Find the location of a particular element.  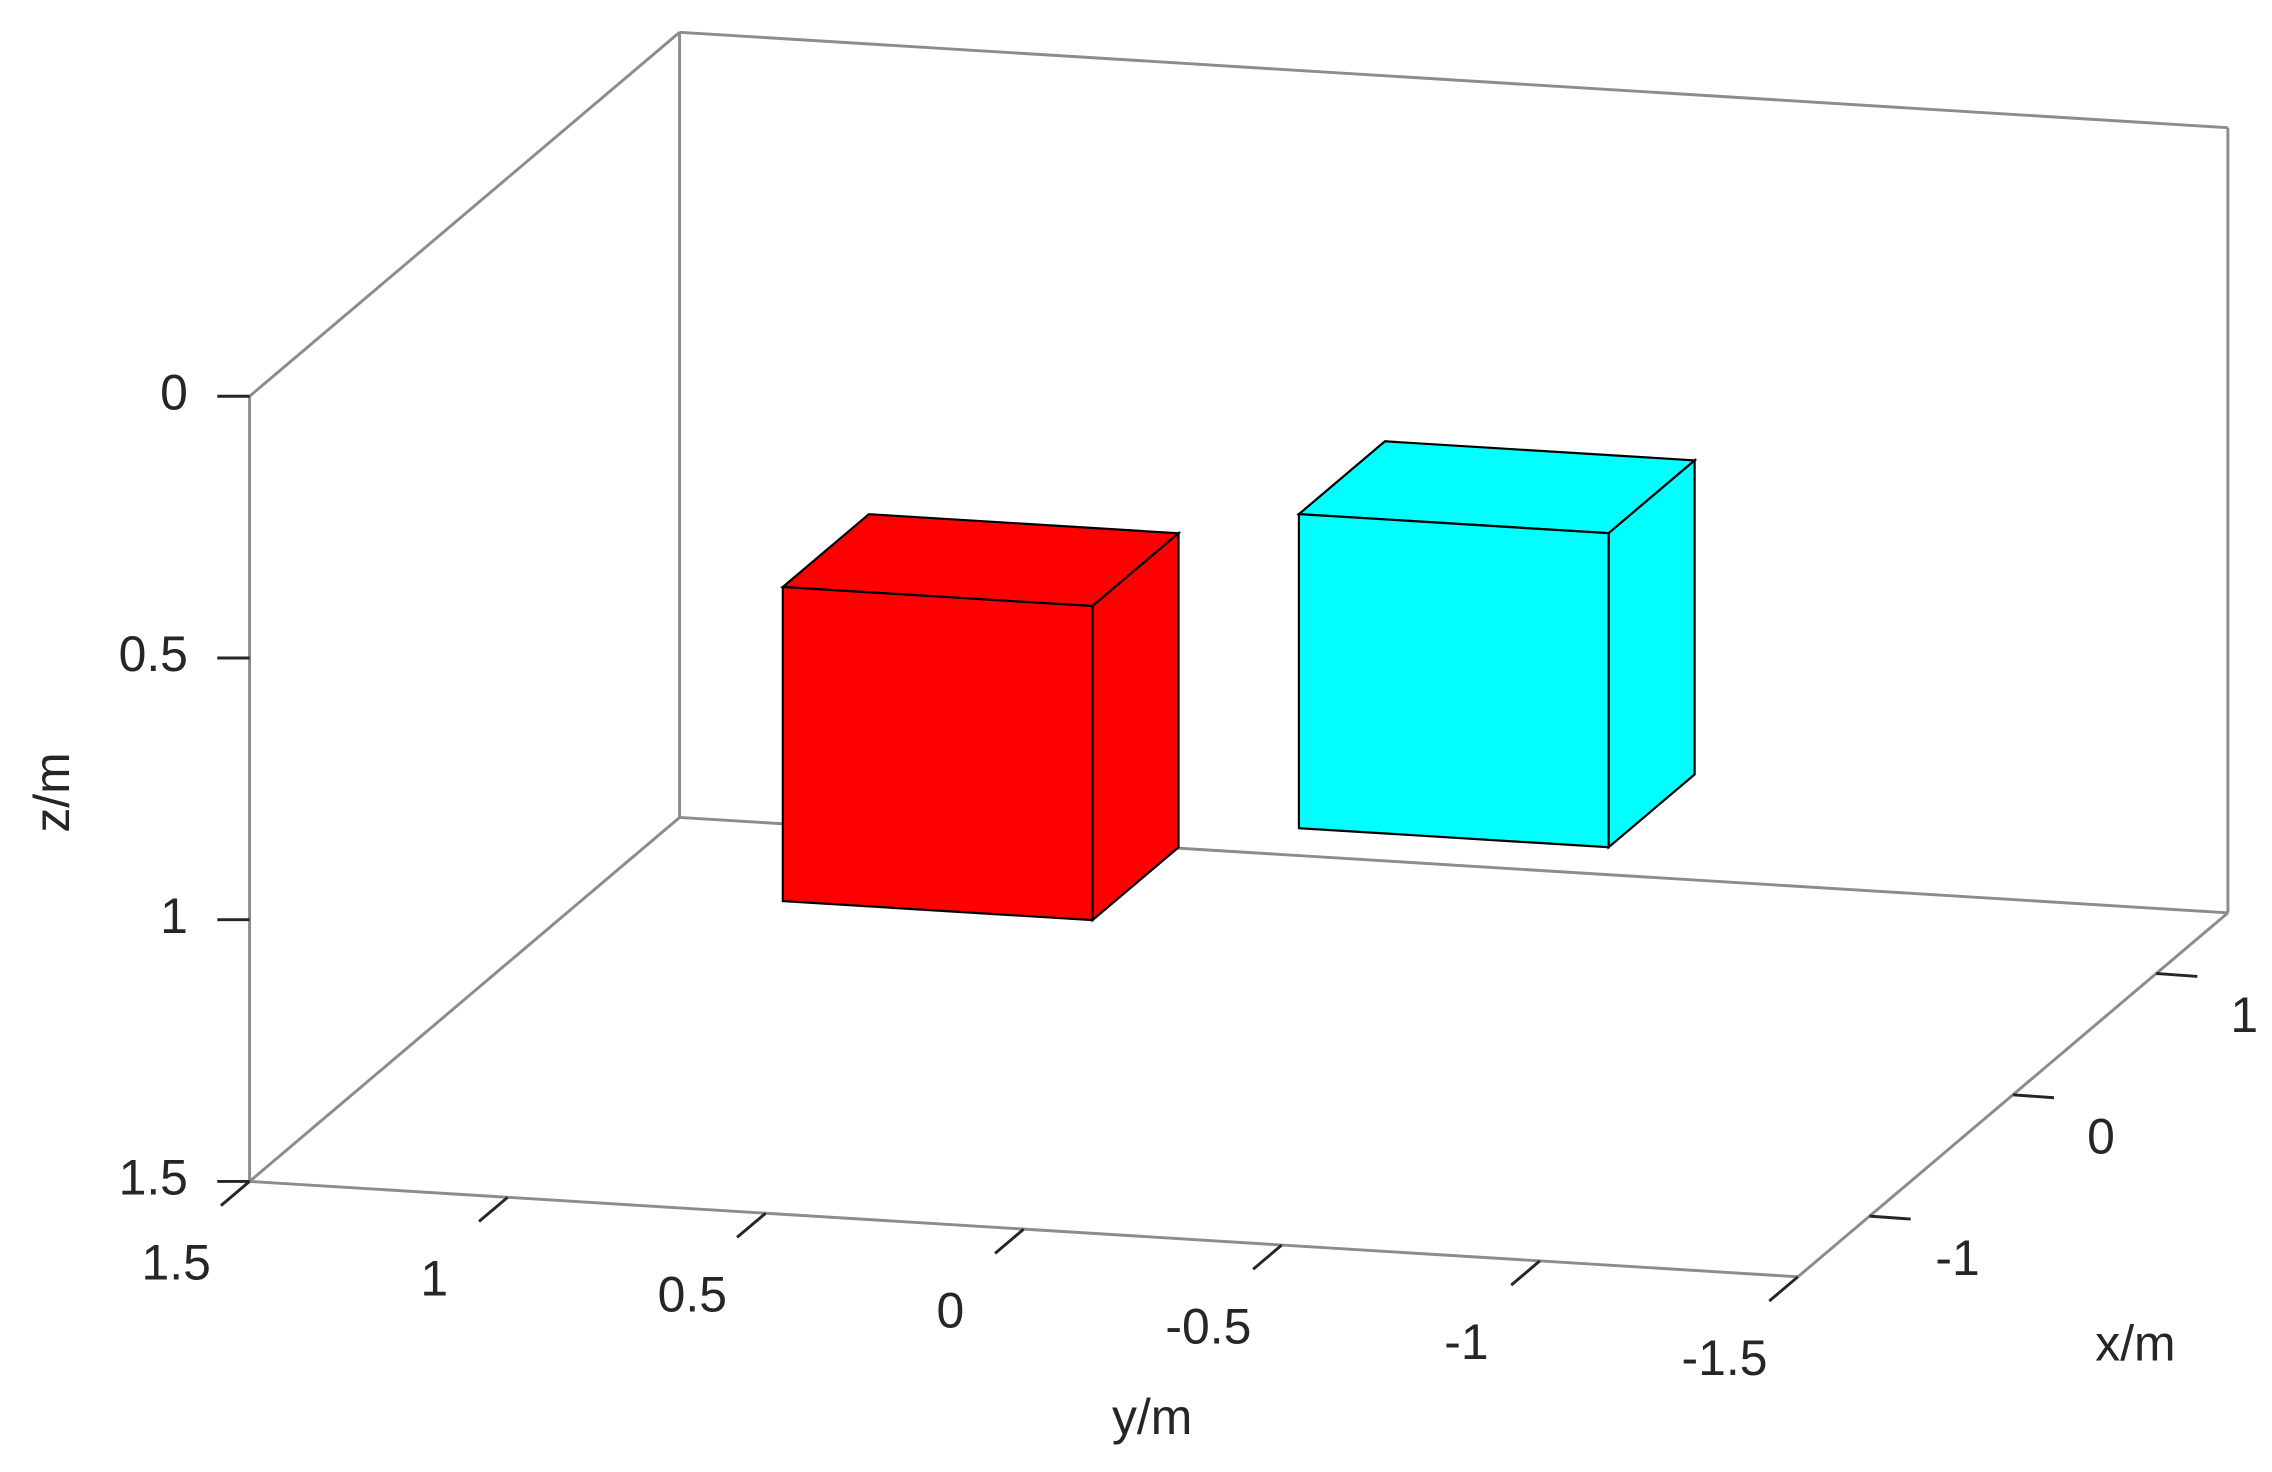

z-tick-label: 0 is located at coordinates (174, 392).